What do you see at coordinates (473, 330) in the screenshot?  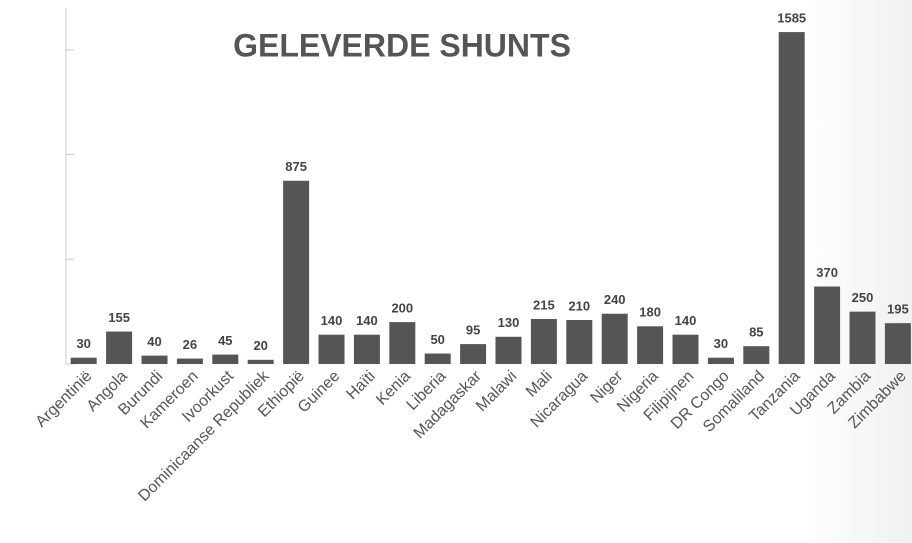 I see `value-label: 95` at bounding box center [473, 330].